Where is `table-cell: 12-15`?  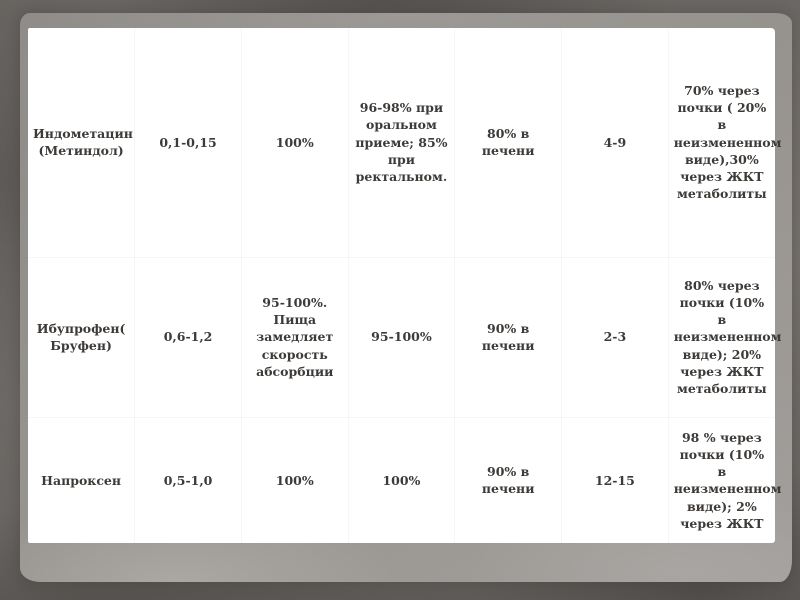
table-cell: 12-15 is located at coordinates (615, 479).